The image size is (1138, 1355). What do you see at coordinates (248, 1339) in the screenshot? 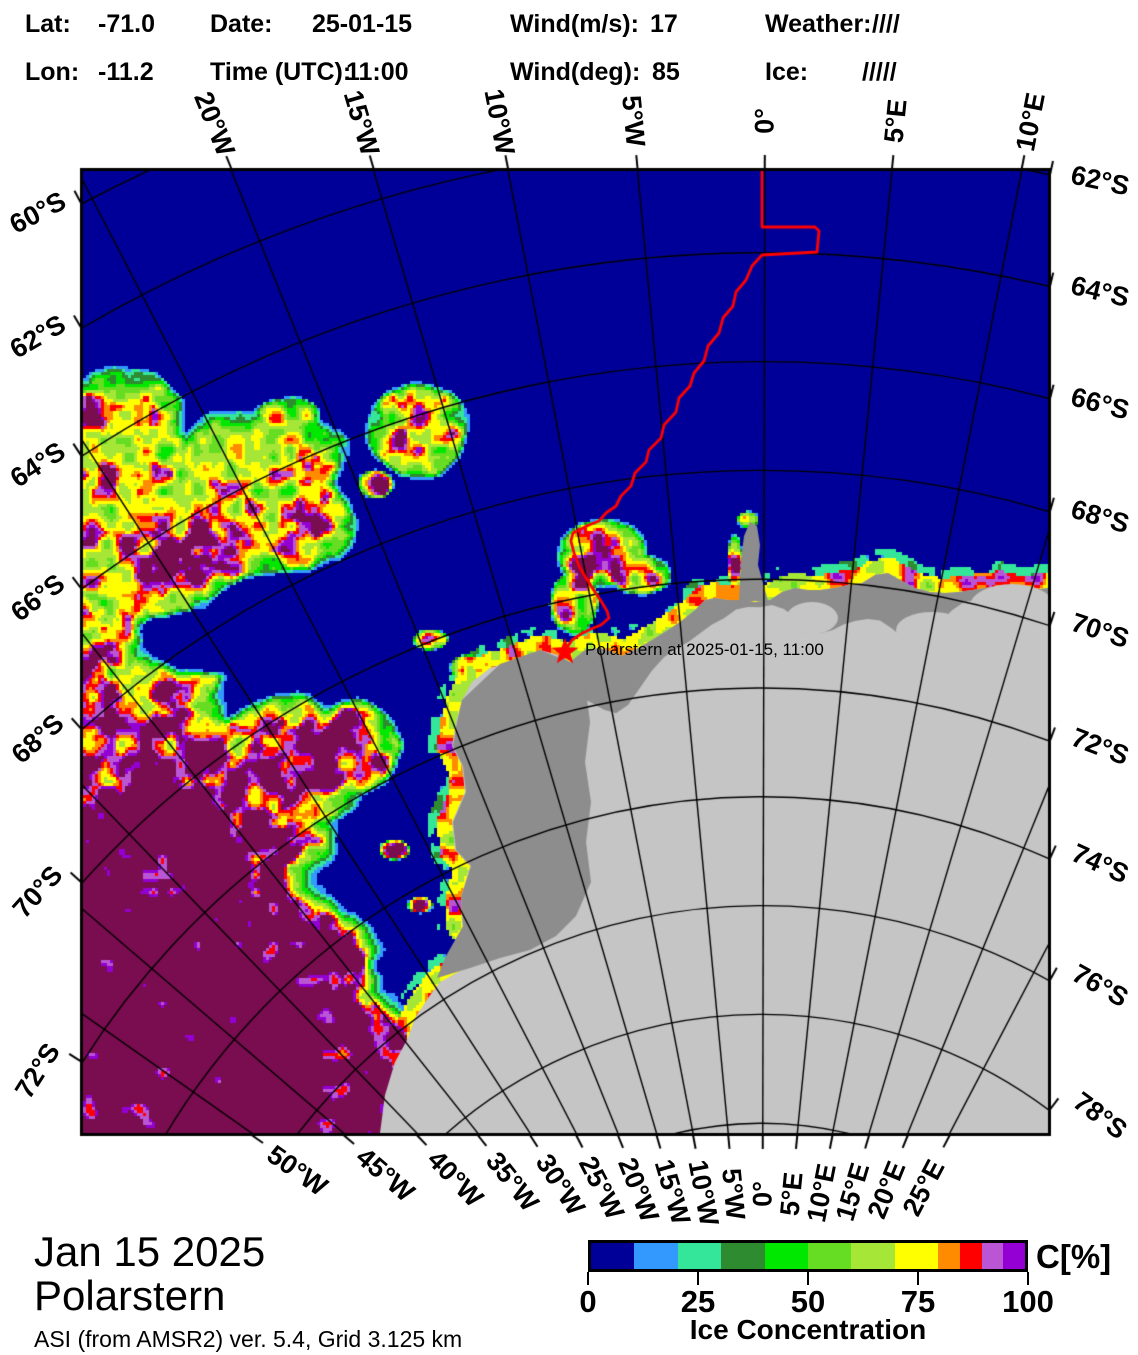
I see `footer-product: ASI (from AMSR2) ver. 5.4, Grid 3.125 km` at bounding box center [248, 1339].